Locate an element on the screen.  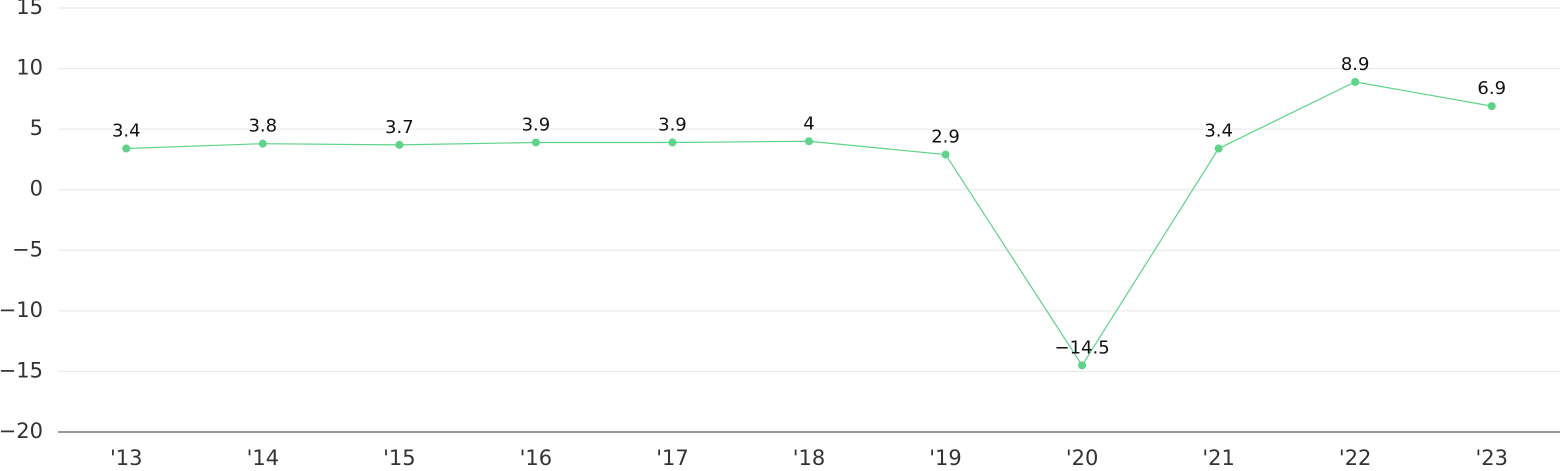
data-label: −14.5 is located at coordinates (1082, 347).